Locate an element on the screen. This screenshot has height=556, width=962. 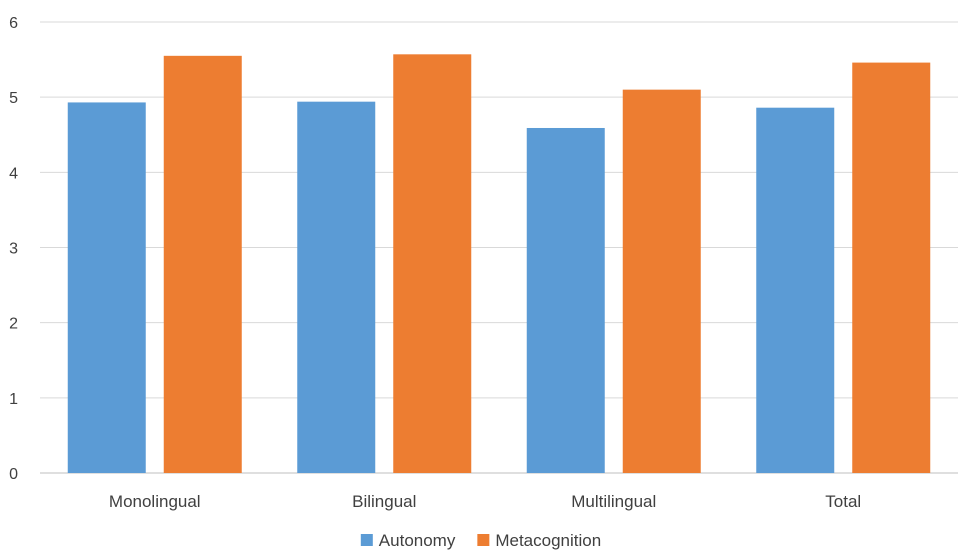
legend-swatch-autonomy is located at coordinates (366, 540).